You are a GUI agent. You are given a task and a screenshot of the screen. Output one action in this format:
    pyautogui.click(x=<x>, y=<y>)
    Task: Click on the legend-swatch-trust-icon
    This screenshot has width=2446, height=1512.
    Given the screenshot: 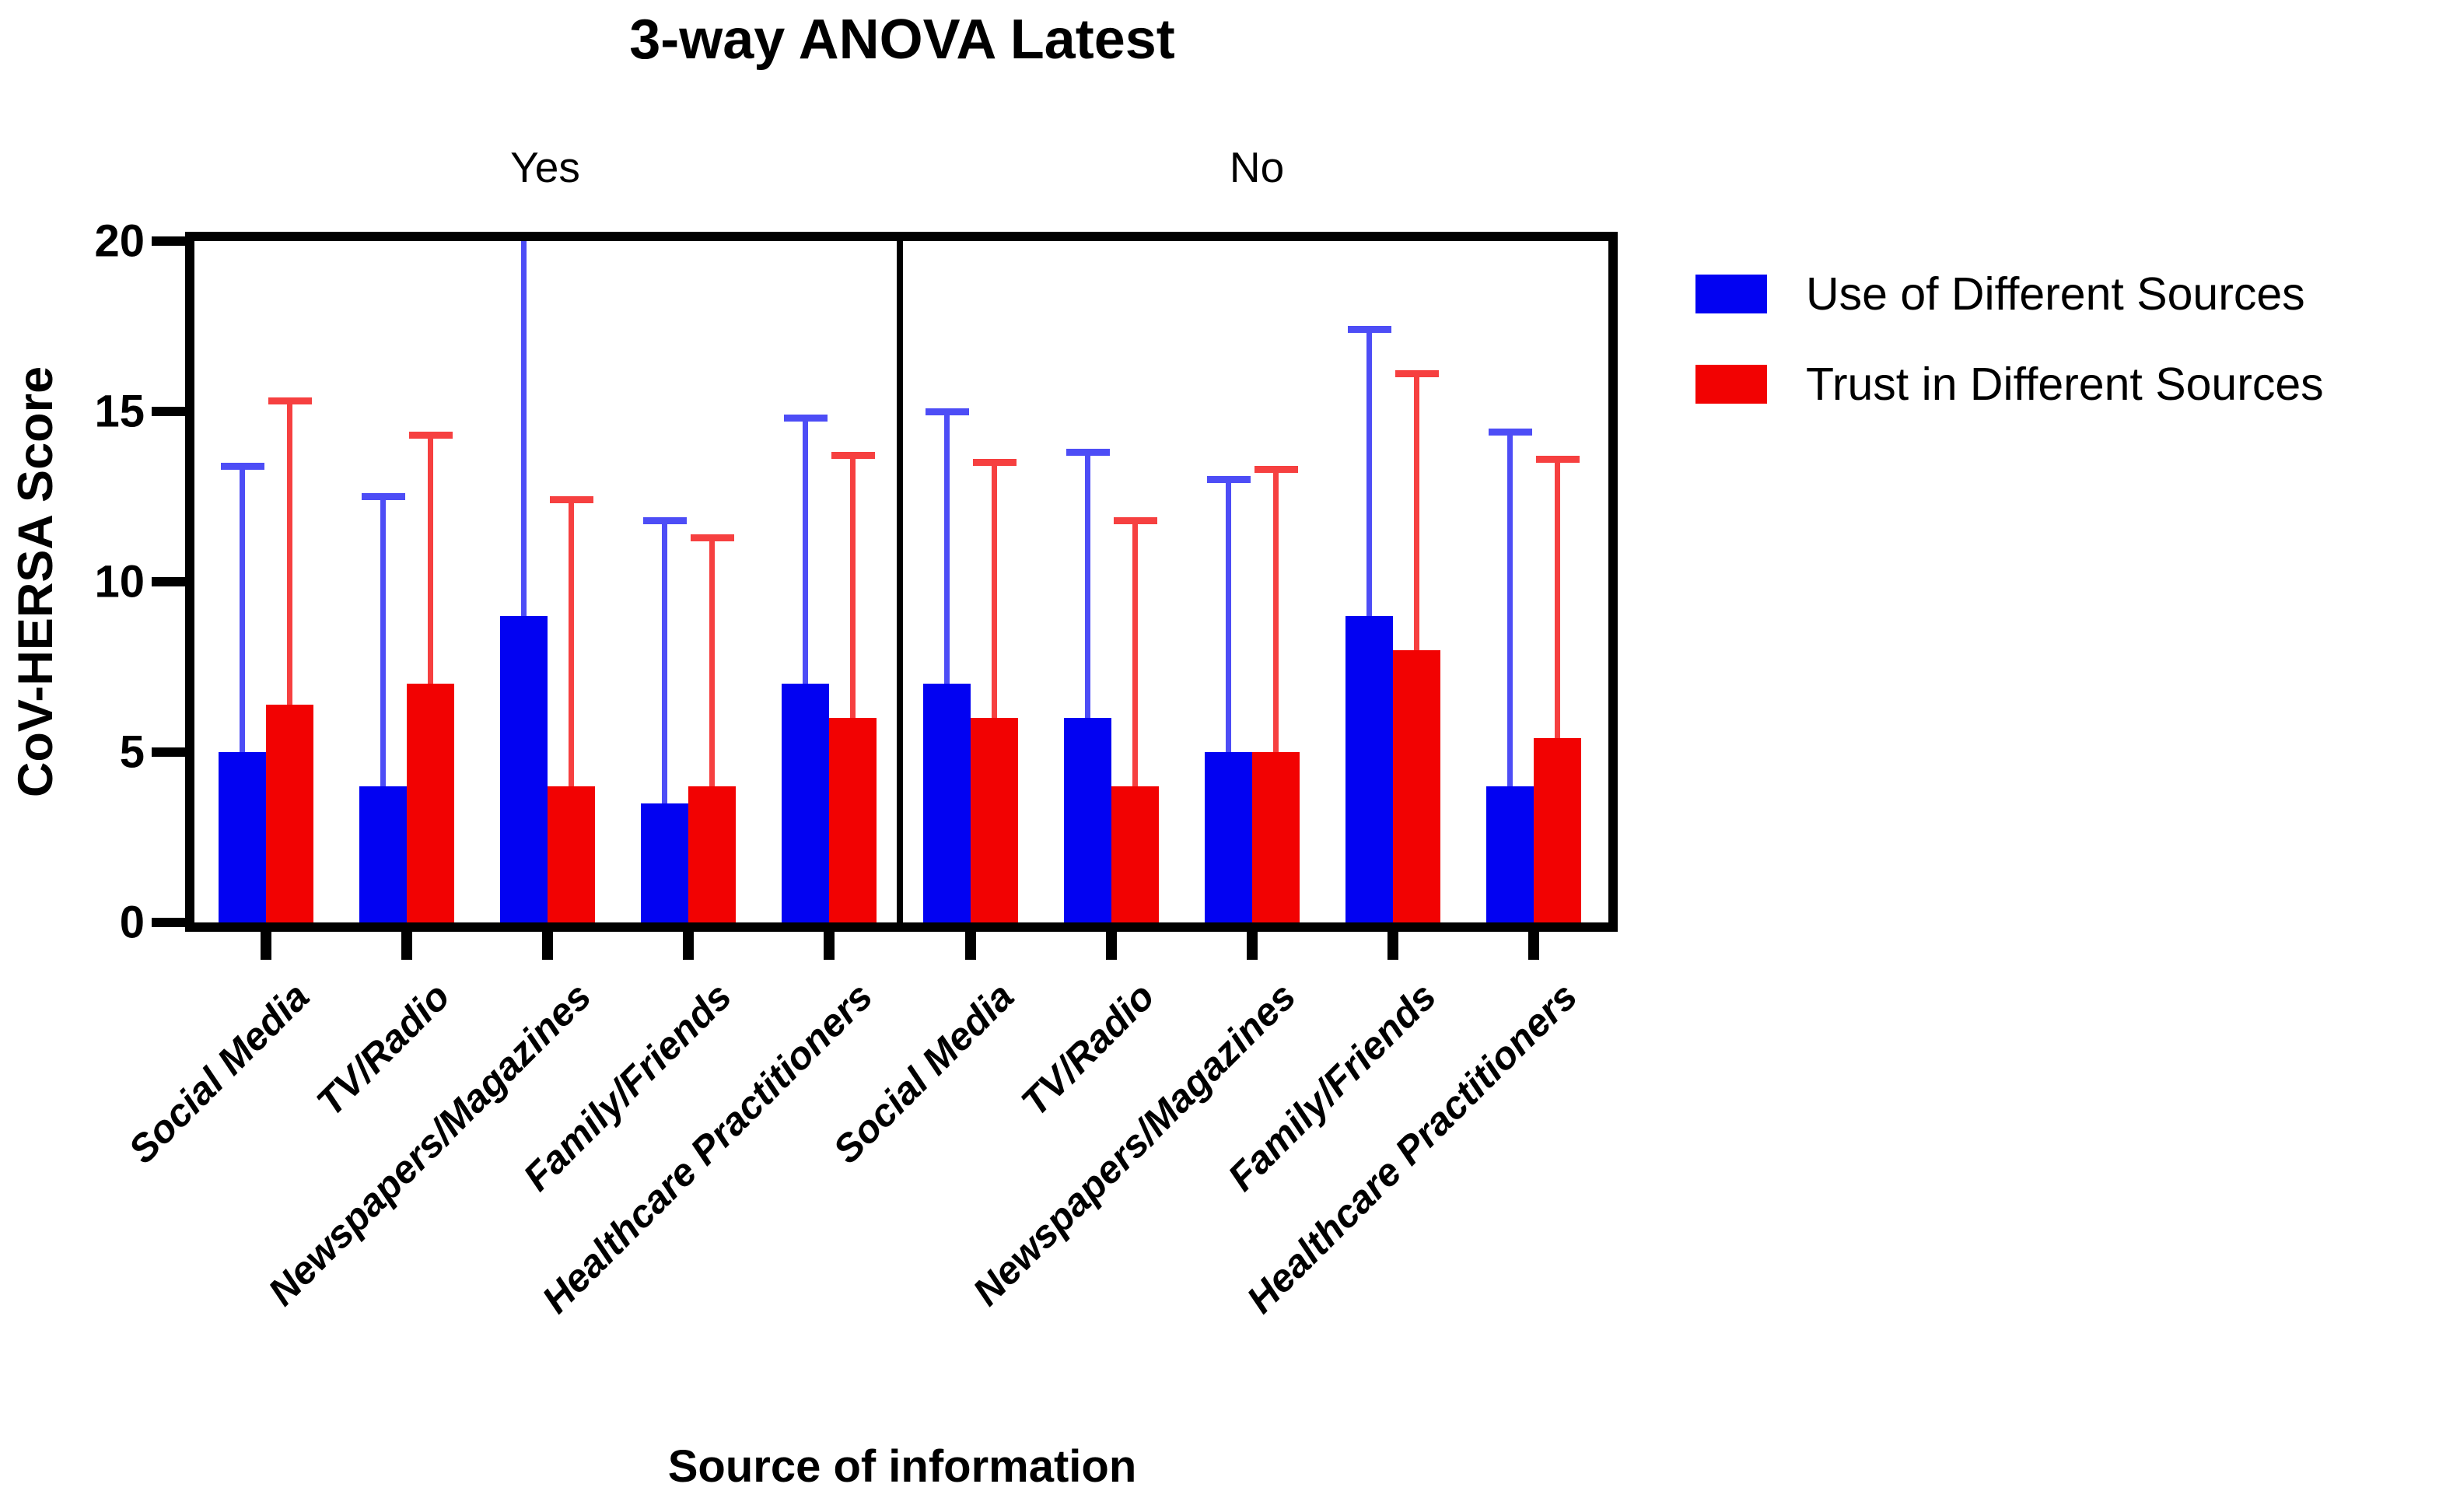 What is the action you would take?
    pyautogui.click(x=1731, y=385)
    